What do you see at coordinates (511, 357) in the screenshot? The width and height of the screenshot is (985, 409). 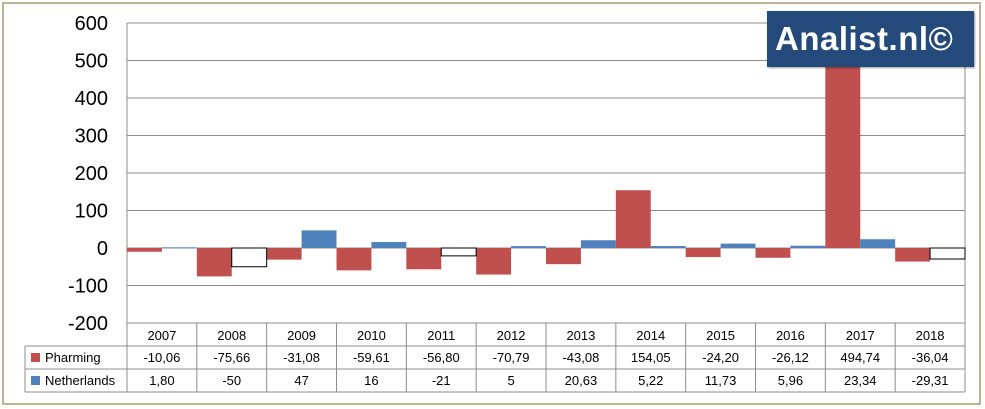 I see `data-label: -70,79` at bounding box center [511, 357].